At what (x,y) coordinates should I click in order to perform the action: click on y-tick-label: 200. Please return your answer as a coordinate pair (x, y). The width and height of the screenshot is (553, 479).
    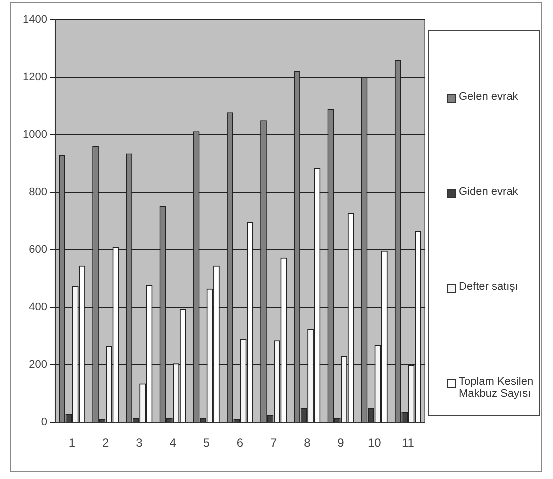
    Looking at the image, I should click on (38, 365).